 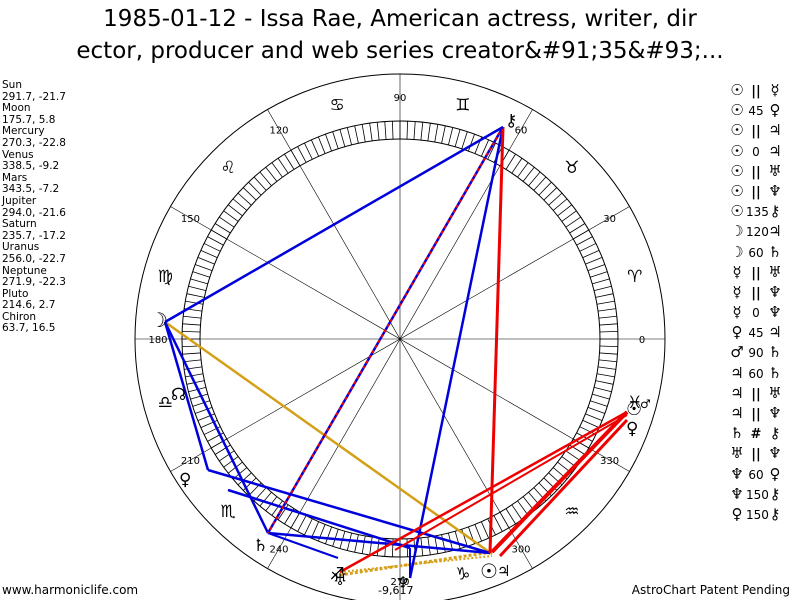 What do you see at coordinates (756, 252) in the screenshot?
I see `aspect-type: 60` at bounding box center [756, 252].